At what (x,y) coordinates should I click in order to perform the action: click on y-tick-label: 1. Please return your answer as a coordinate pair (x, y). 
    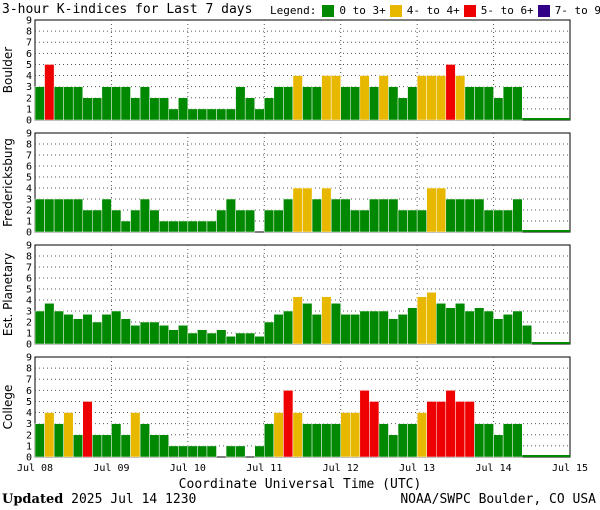
    Looking at the image, I should click on (29, 334).